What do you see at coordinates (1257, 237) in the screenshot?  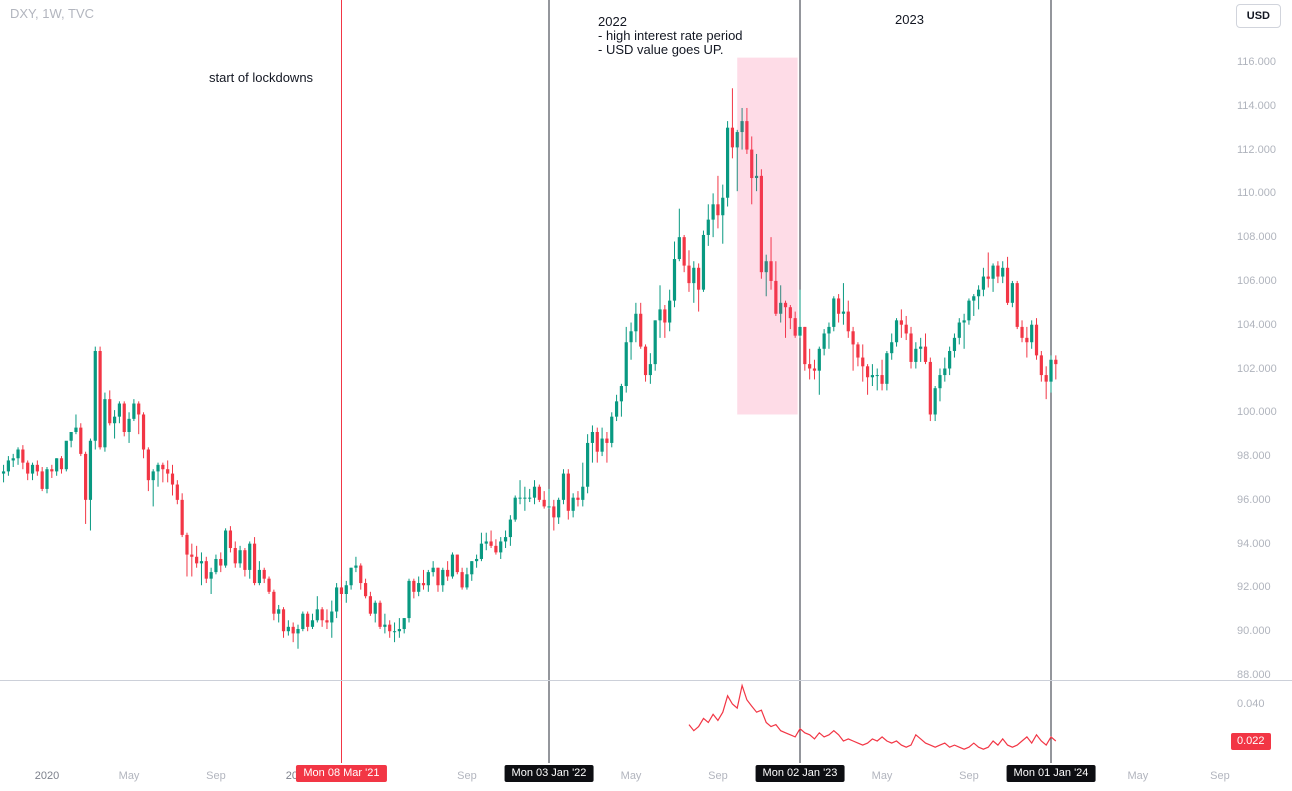 I see `price-axis-label: 108.000` at bounding box center [1257, 237].